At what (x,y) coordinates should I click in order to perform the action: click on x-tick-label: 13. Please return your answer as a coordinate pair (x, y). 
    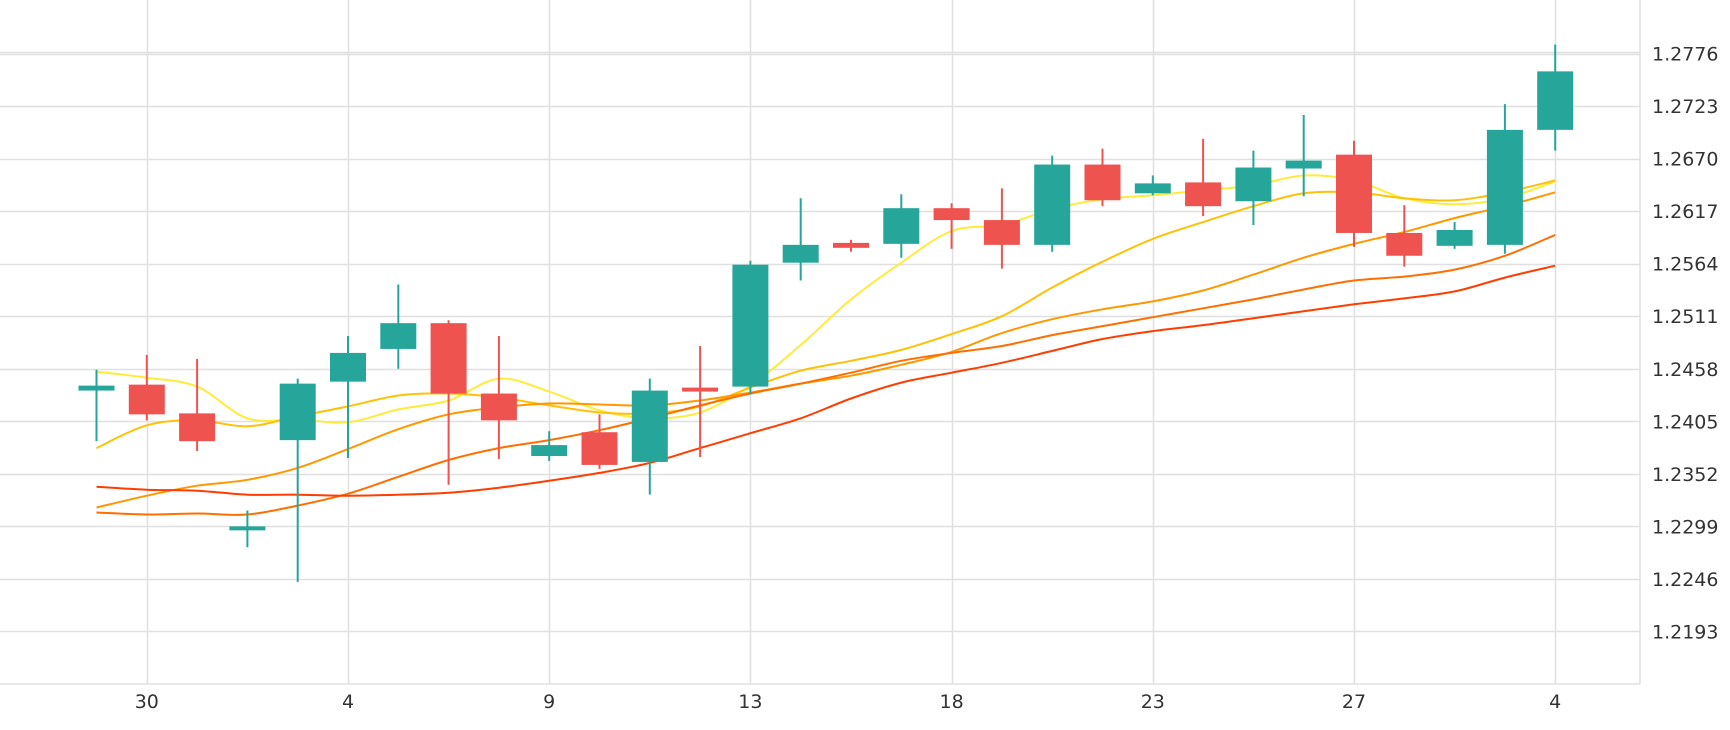
    Looking at the image, I should click on (750, 702).